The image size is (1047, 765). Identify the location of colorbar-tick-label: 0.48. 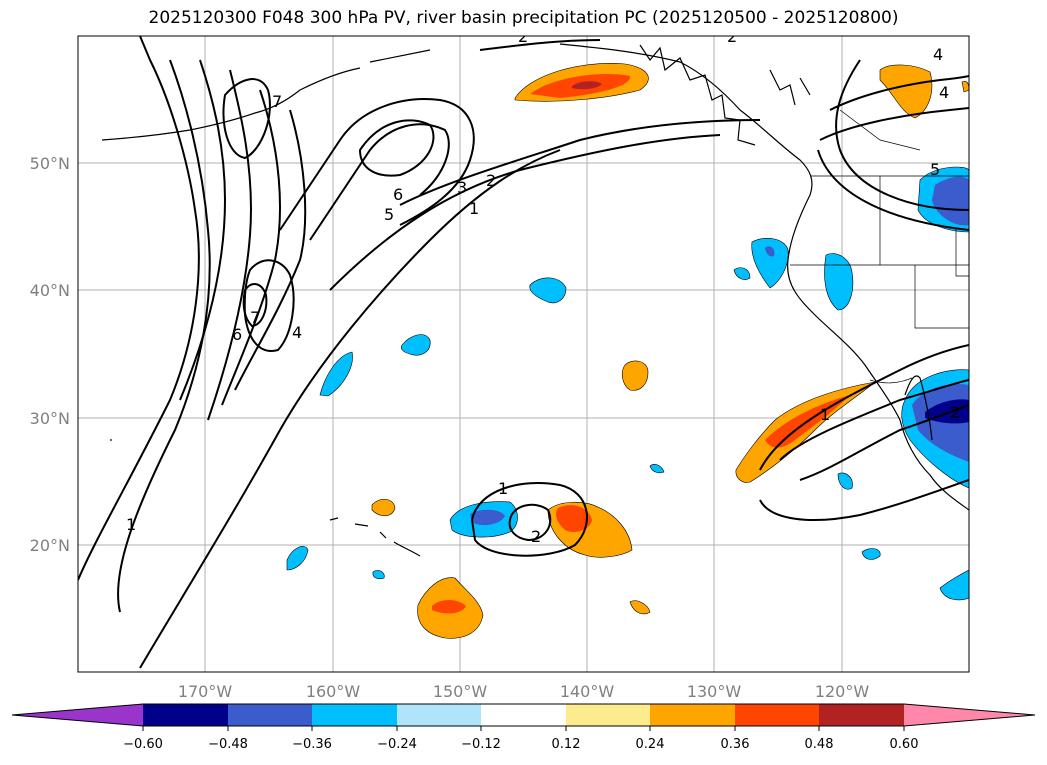
(819, 744).